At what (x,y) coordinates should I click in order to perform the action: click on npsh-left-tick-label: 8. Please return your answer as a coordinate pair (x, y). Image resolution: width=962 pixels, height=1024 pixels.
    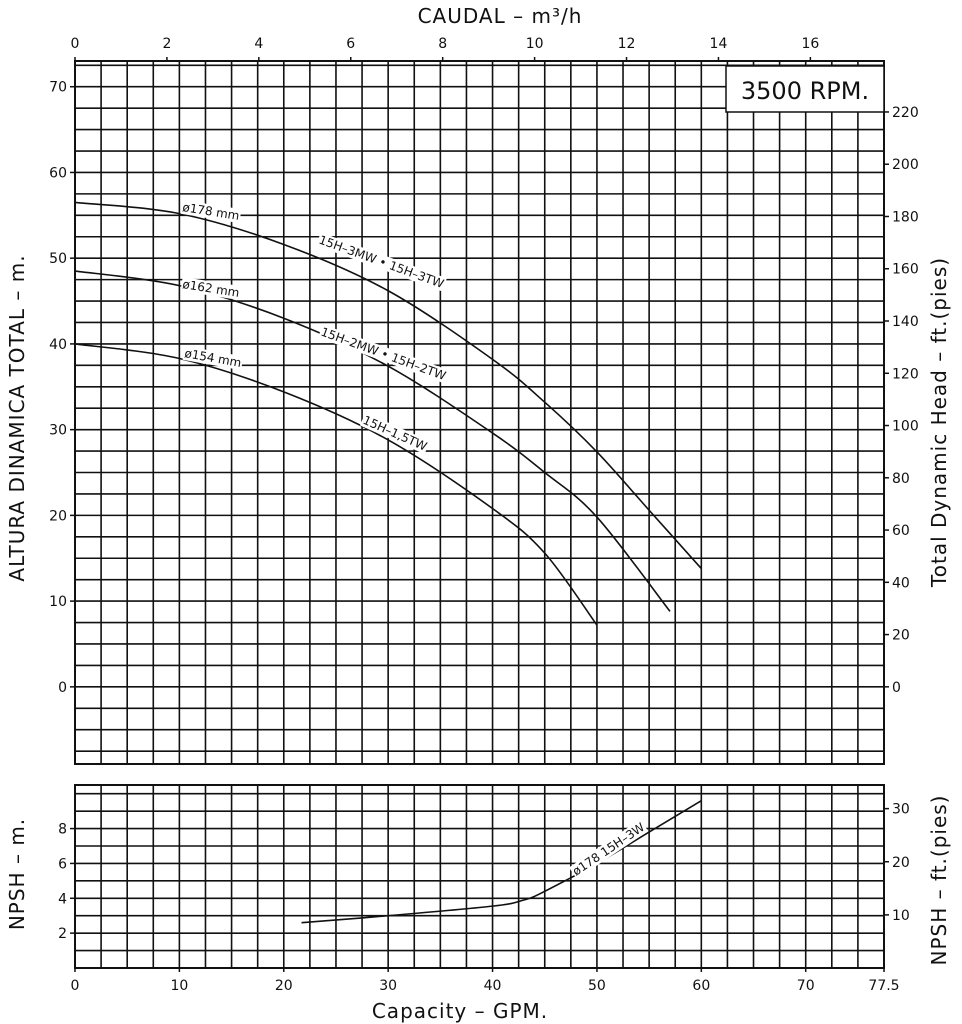
    Looking at the image, I should click on (62, 830).